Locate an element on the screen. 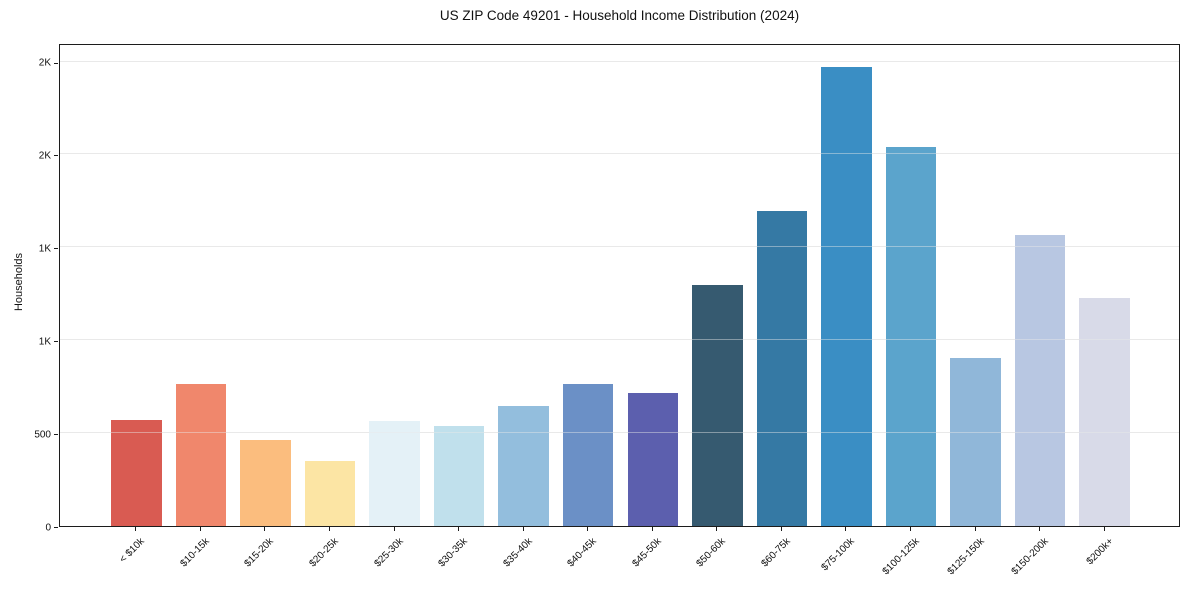 The height and width of the screenshot is (590, 1189). y-tick-label: 500 is located at coordinates (42, 435).